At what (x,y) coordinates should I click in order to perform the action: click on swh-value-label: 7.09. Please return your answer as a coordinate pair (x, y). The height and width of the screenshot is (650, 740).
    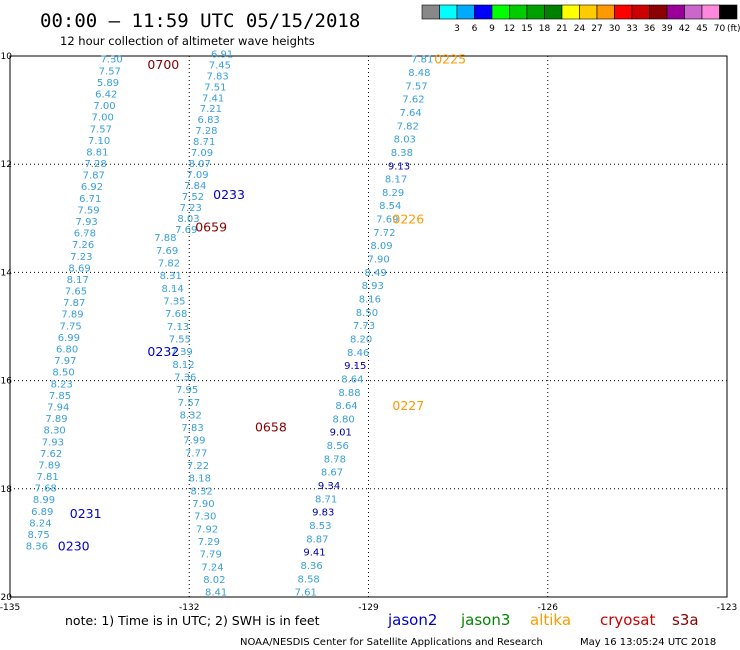
    Looking at the image, I should click on (202, 153).